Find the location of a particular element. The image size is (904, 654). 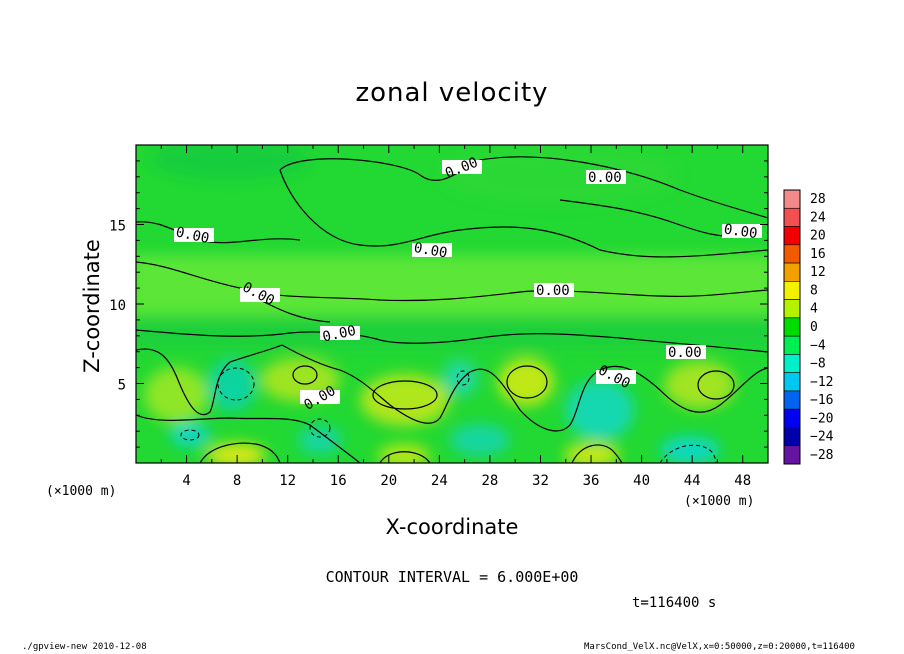

x-unit-left: (×1000 m) is located at coordinates (81, 491).